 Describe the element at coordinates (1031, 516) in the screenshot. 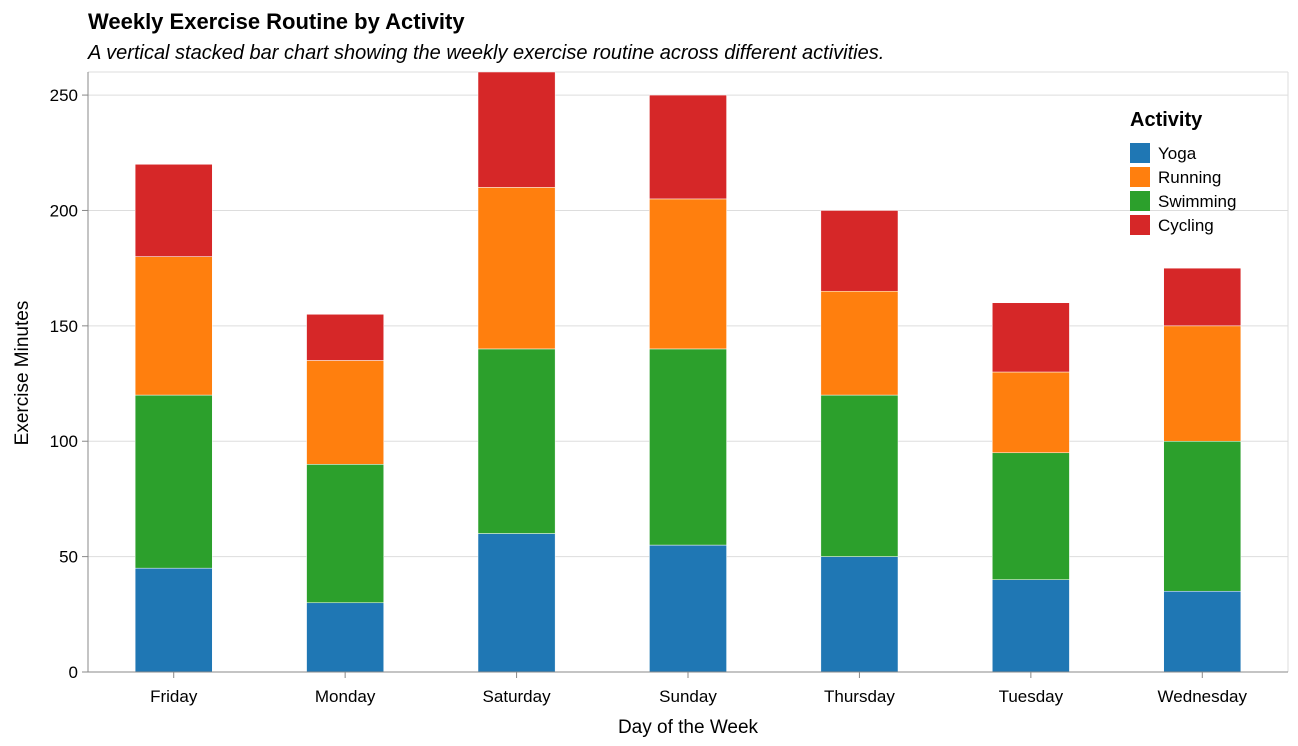

I see `bar-tuesday-swimming` at that location.